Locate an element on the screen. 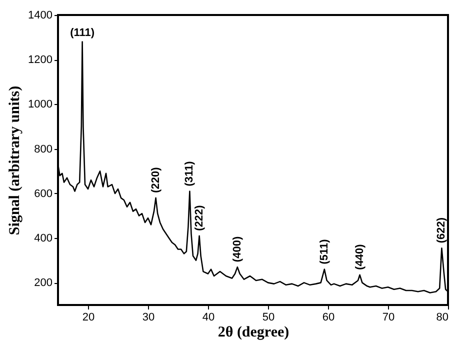 Image resolution: width=474 pixels, height=351 pixels. y-tick-label: 400 is located at coordinates (43, 238).